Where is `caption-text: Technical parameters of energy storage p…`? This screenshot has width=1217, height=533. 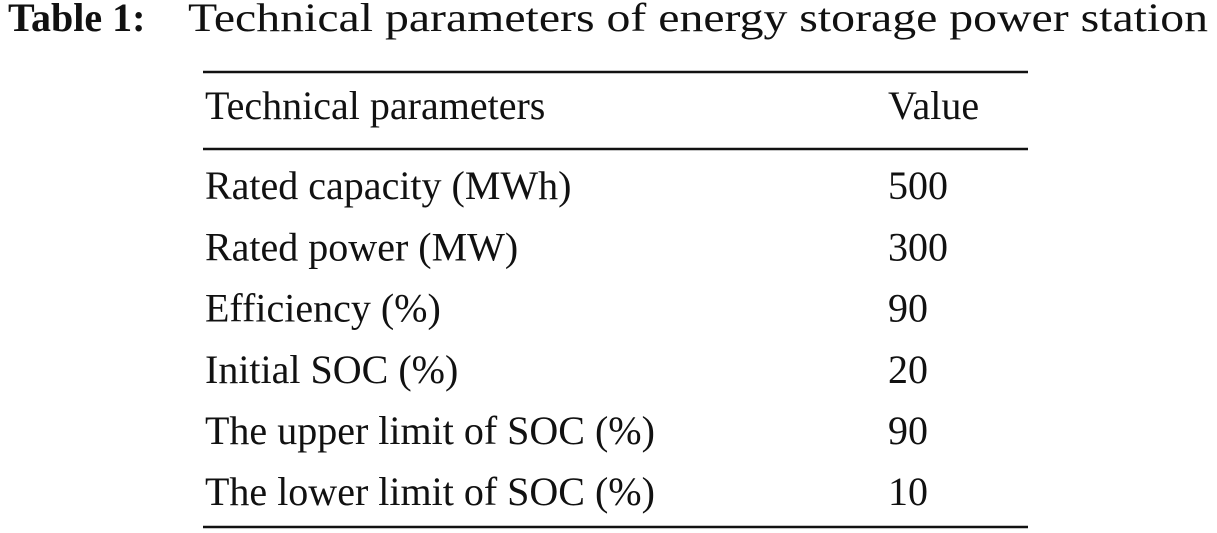
caption-text: Technical parameters of energy storage p… is located at coordinates (698, 20).